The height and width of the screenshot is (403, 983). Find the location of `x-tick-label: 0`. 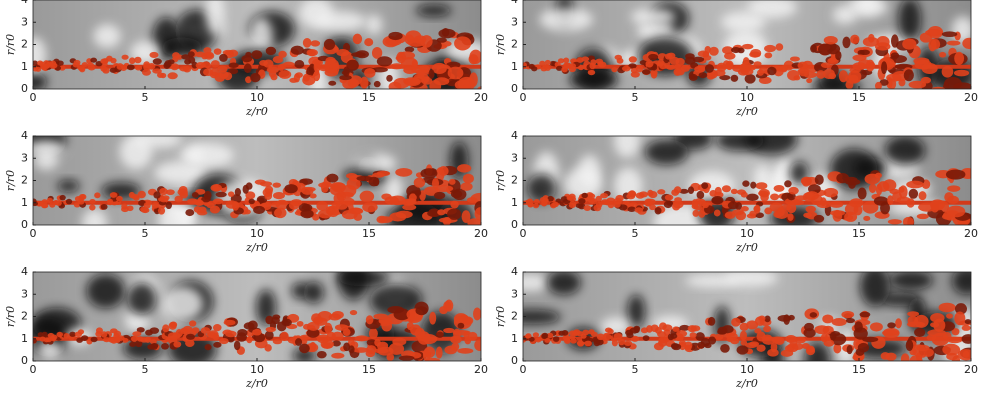

x-tick-label: 0 is located at coordinates (523, 97).